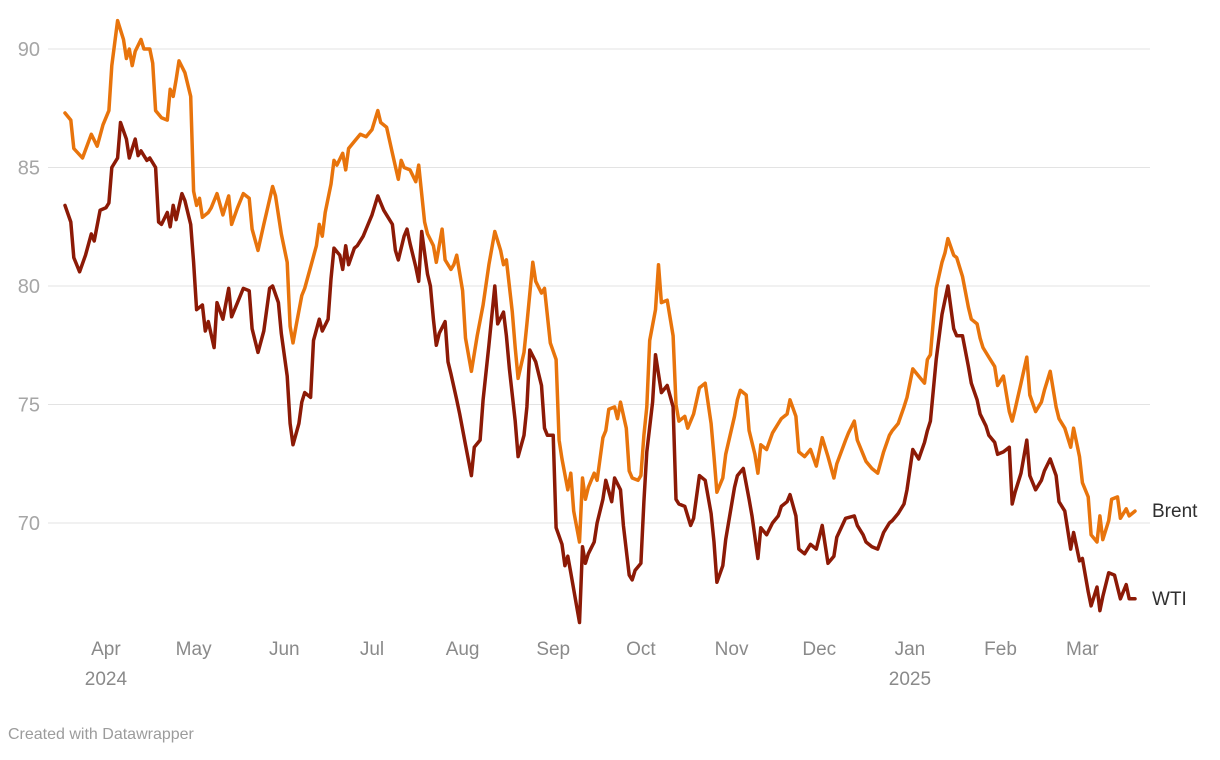 The image size is (1220, 760). What do you see at coordinates (284, 649) in the screenshot?
I see `x-axis-tick-label: Jun` at bounding box center [284, 649].